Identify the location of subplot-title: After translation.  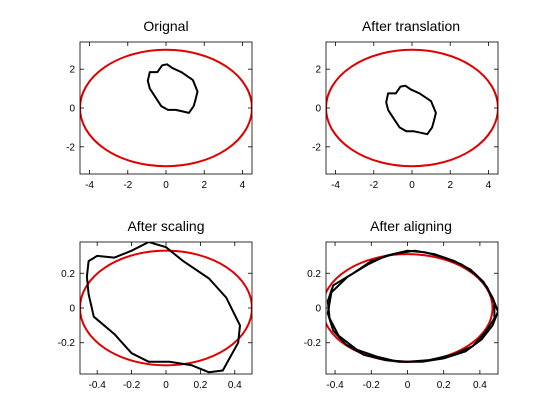
(411, 26).